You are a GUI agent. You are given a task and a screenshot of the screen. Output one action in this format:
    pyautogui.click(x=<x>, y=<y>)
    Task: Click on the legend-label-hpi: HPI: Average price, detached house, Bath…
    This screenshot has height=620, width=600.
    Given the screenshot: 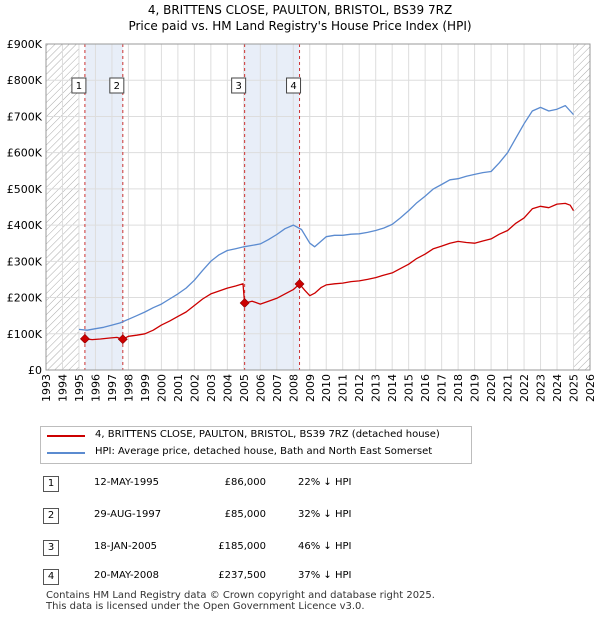 What is the action you would take?
    pyautogui.click(x=264, y=451)
    